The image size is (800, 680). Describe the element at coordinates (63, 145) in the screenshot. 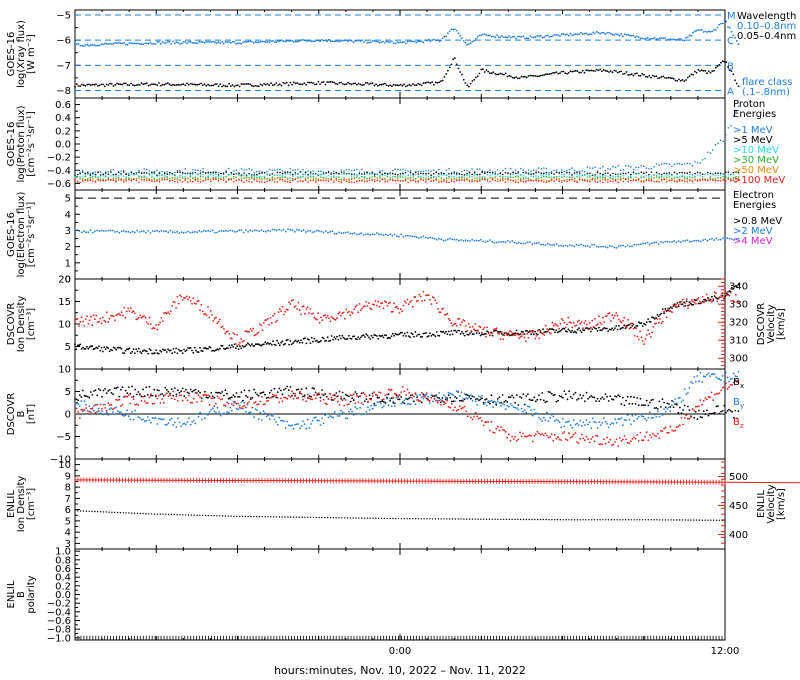

I see `y-tick-label: 0.0` at that location.